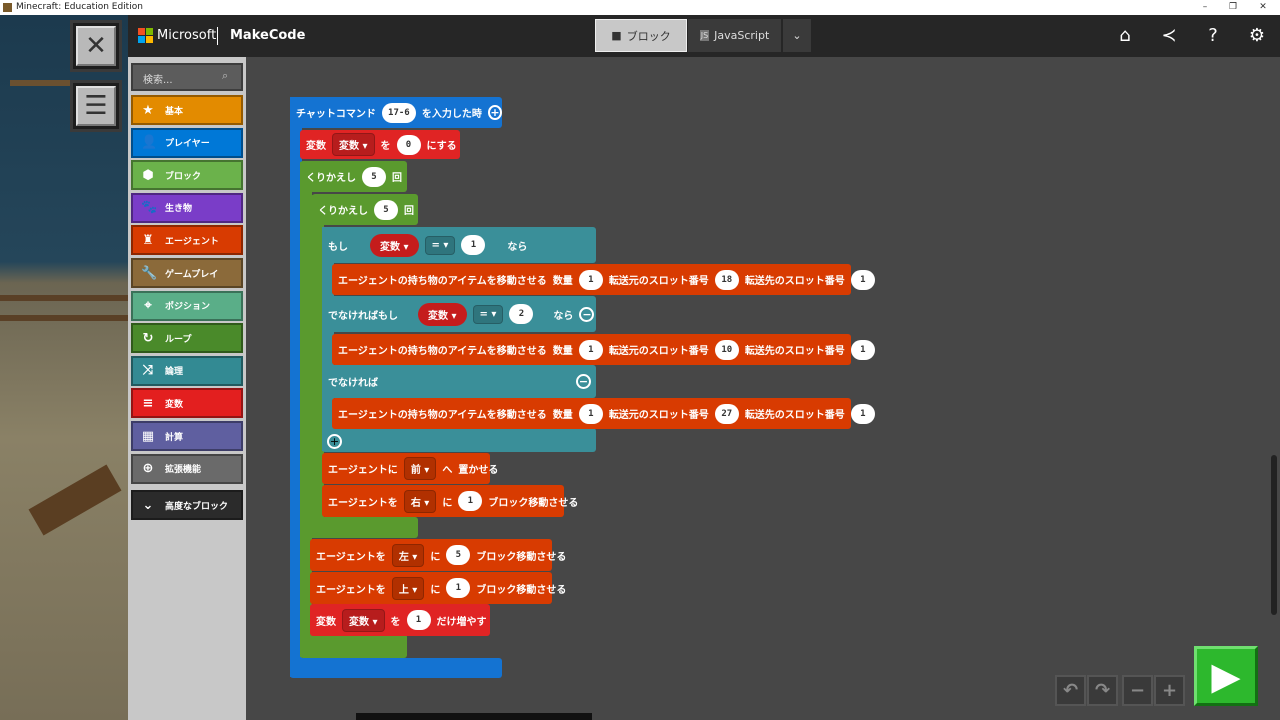  What do you see at coordinates (148, 306) in the screenshot?
I see `category-icon: ⌖` at bounding box center [148, 306].